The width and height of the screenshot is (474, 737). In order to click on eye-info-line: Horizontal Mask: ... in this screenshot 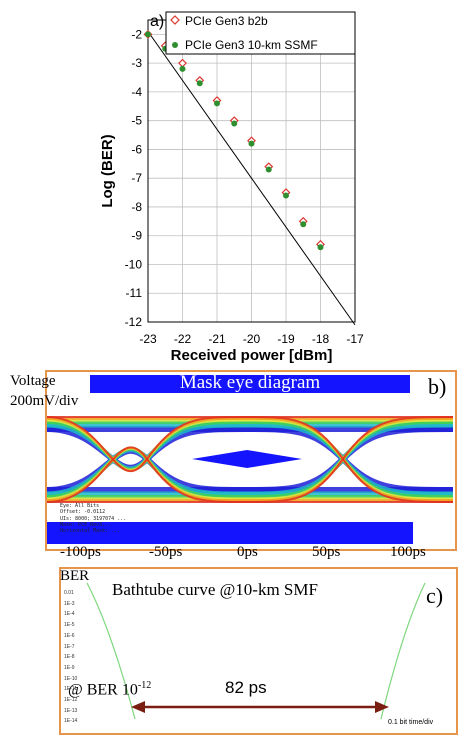, I will do `click(90, 531)`.